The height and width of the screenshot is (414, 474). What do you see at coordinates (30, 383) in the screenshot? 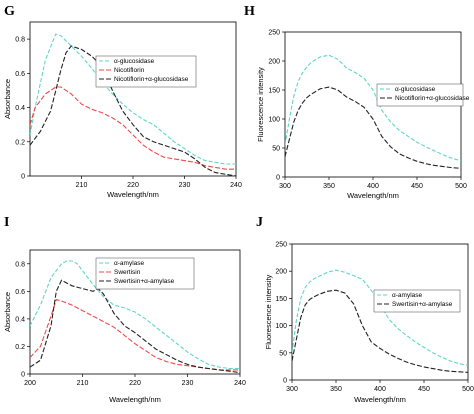
I see `x-tick-label: 200` at bounding box center [30, 383].